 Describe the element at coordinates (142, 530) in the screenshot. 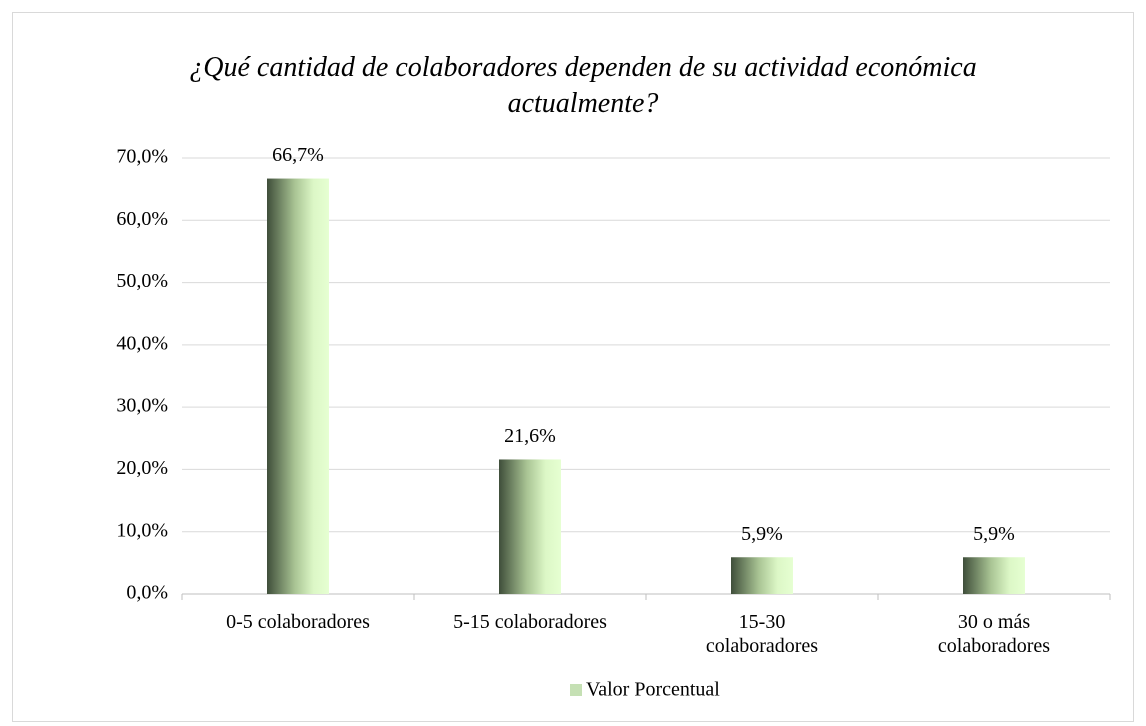

I see `y-tick-label: 10,0%` at that location.